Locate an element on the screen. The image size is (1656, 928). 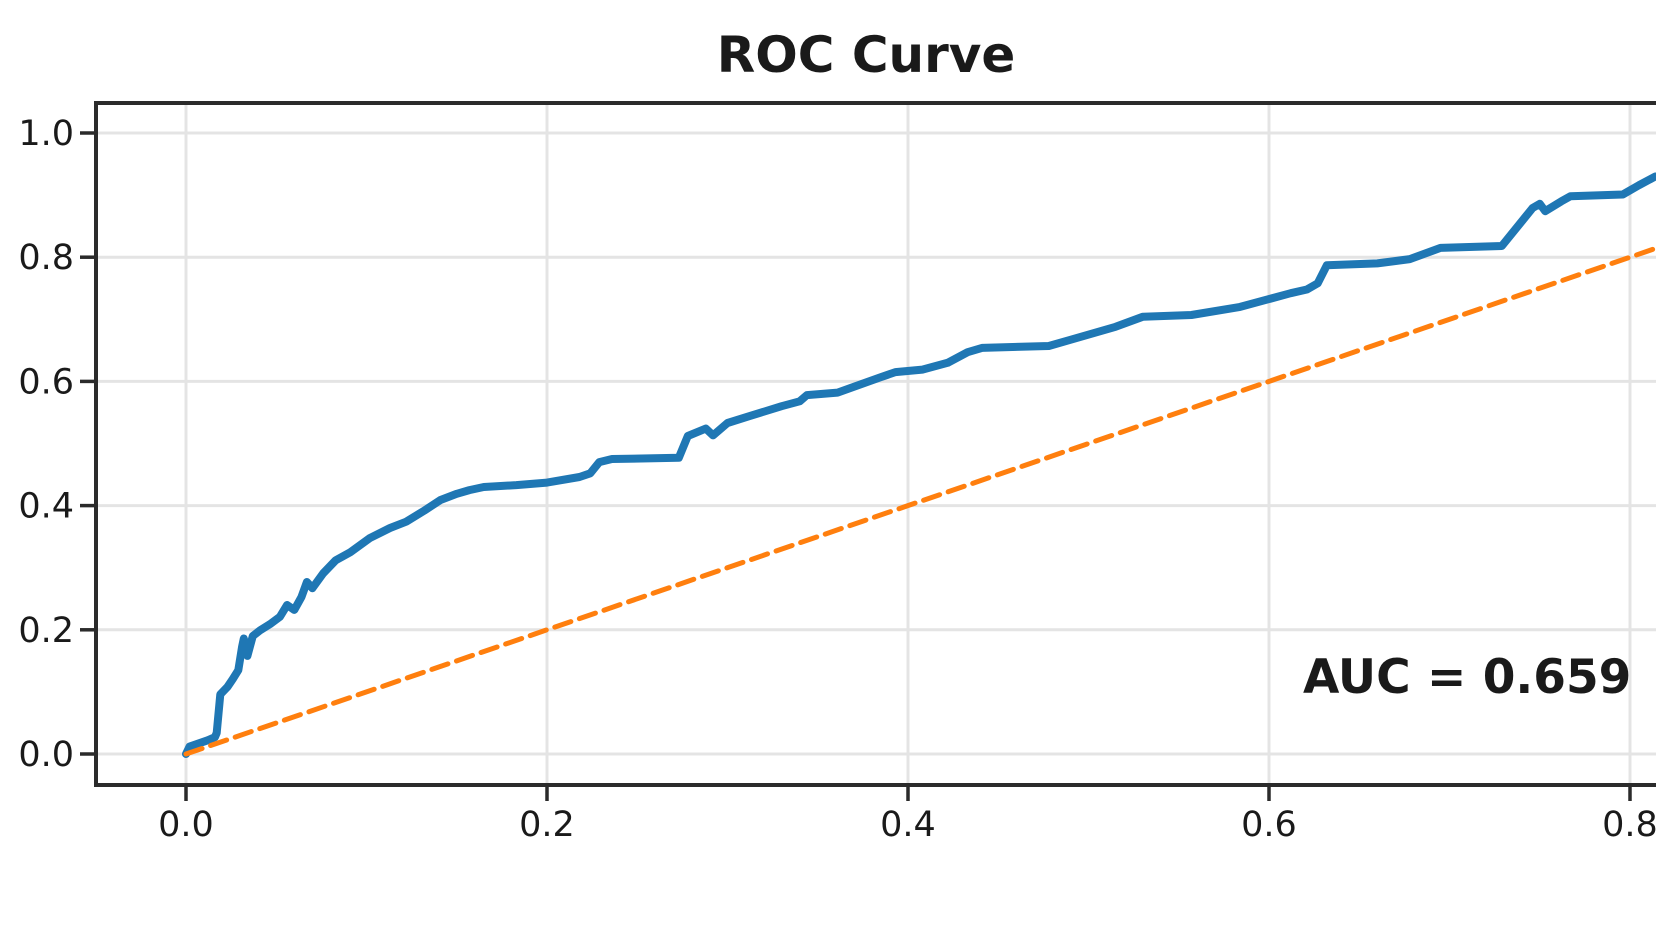
chart-title: ROC Curve is located at coordinates (866, 55).